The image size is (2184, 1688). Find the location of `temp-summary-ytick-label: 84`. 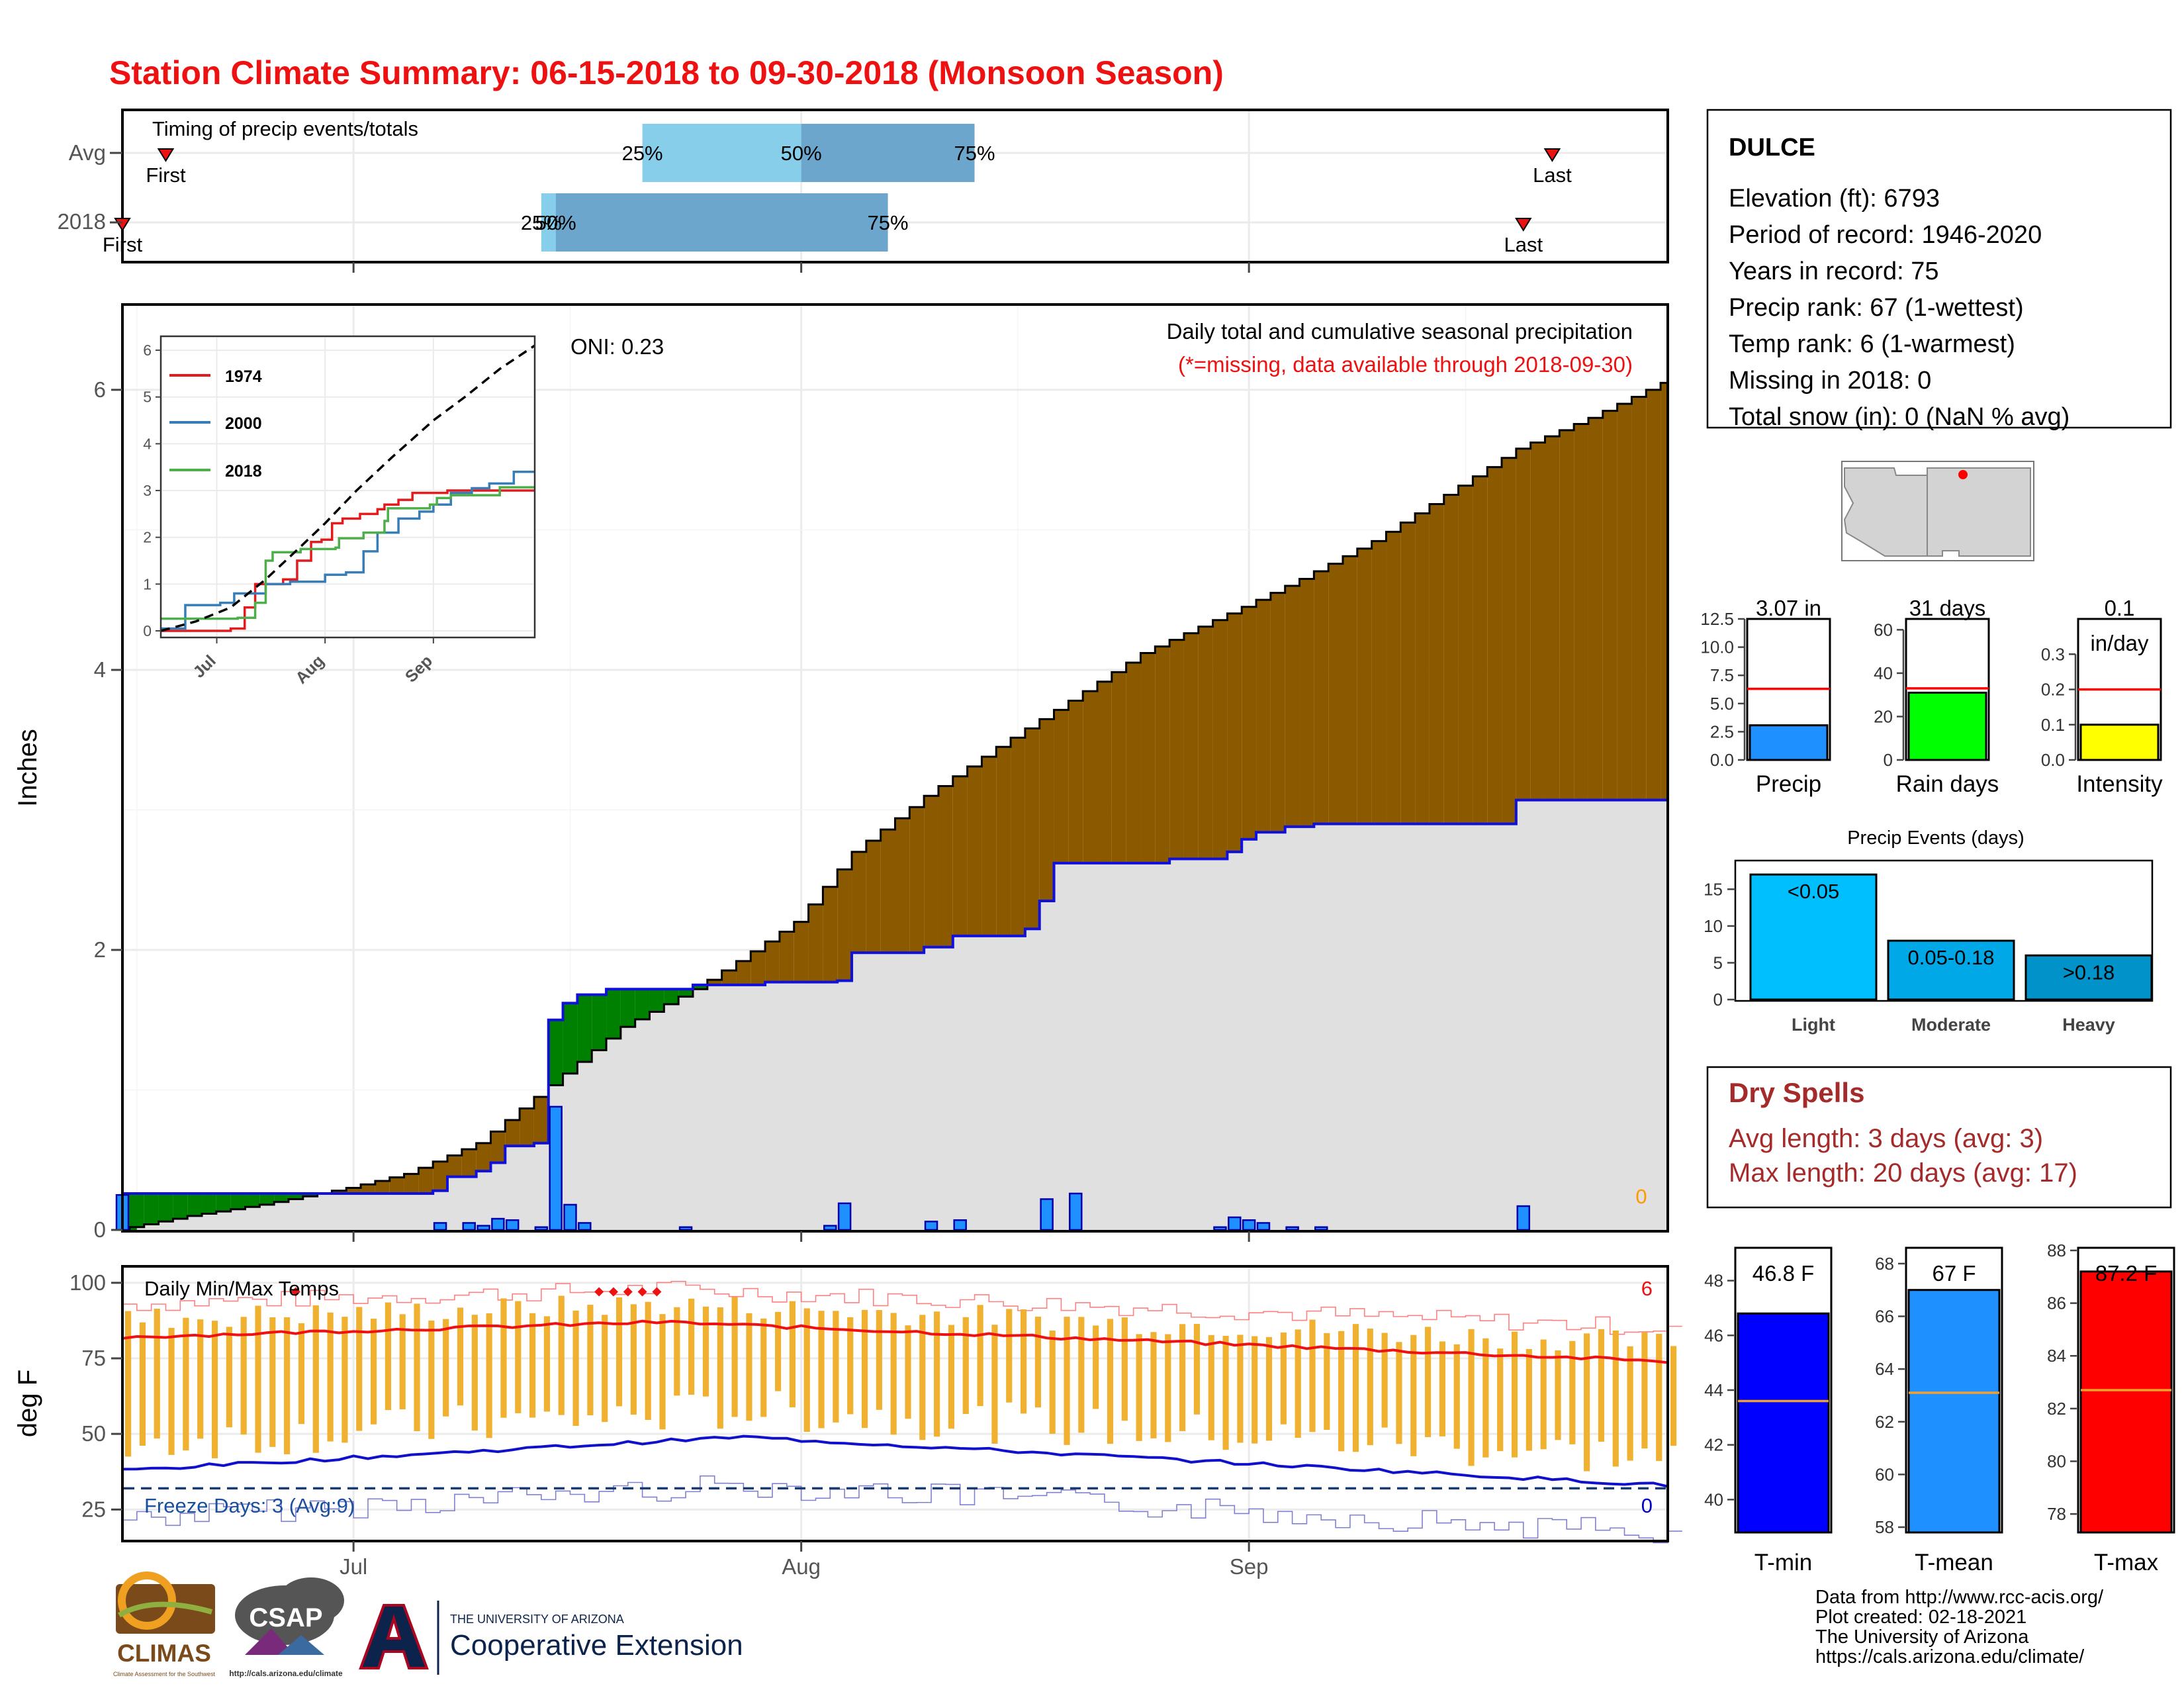

temp-summary-ytick-label: 84 is located at coordinates (2056, 1356).